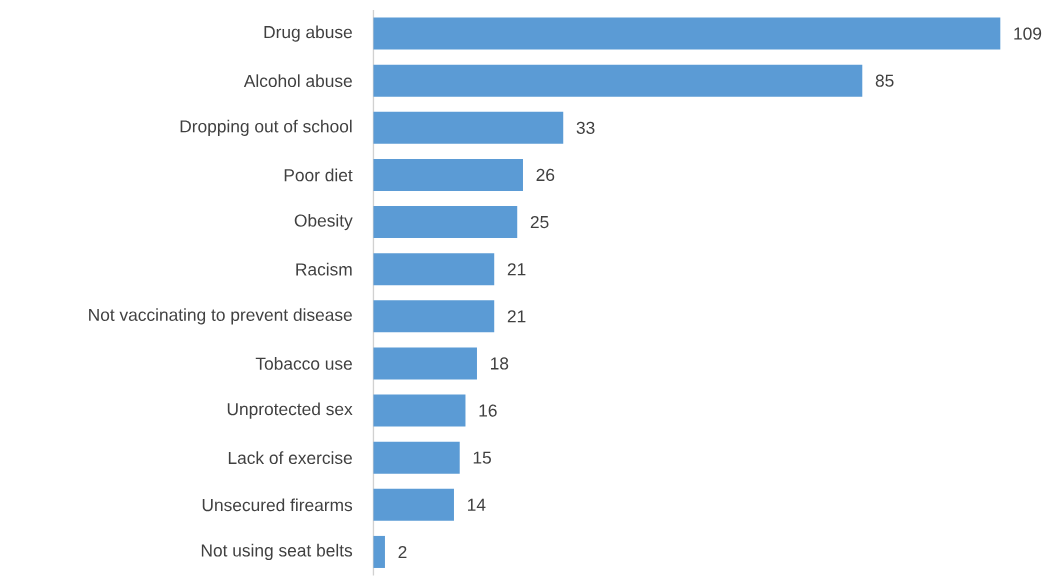  Describe the element at coordinates (323, 222) in the screenshot. I see `y-tick-label: Obesity` at that location.